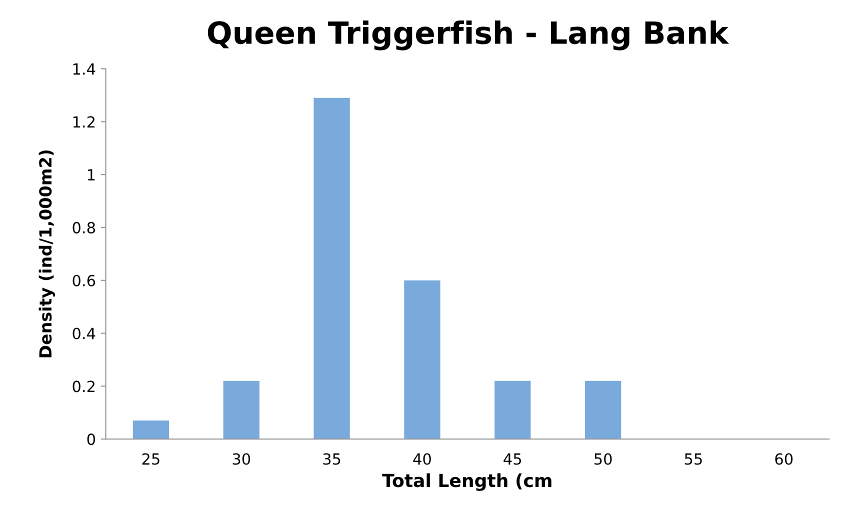 The height and width of the screenshot is (529, 846). What do you see at coordinates (513, 459) in the screenshot?
I see `x-tick-label: 45` at bounding box center [513, 459].